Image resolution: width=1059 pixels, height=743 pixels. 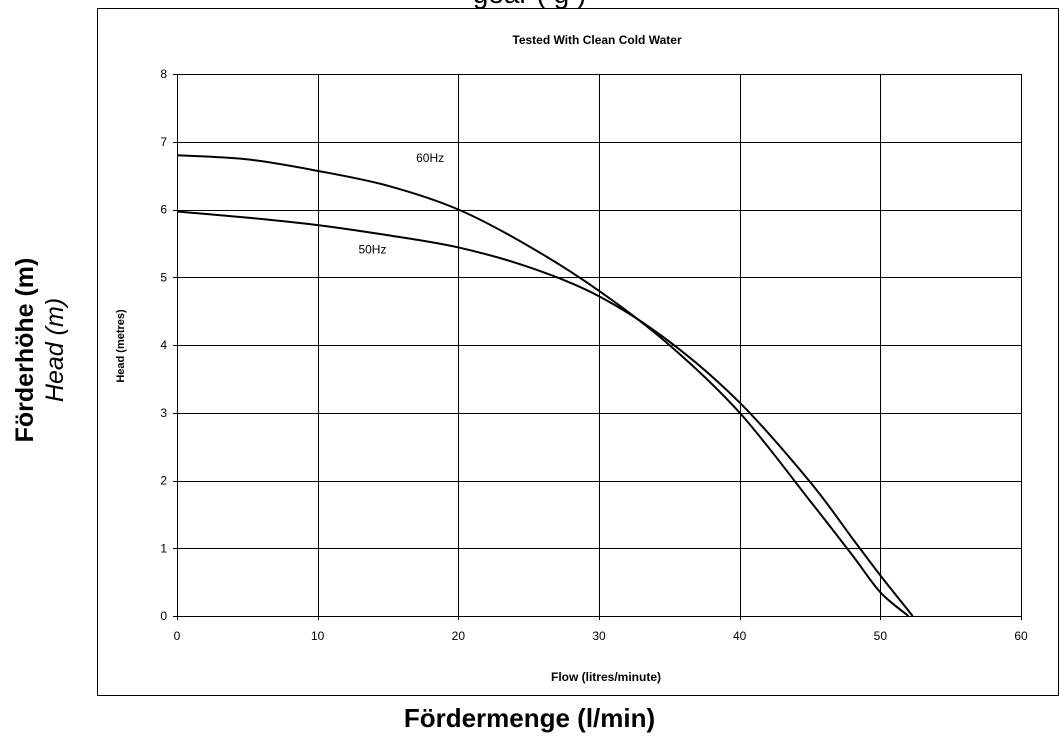 What do you see at coordinates (163, 142) in the screenshot?
I see `y-tick-label: 7` at bounding box center [163, 142].